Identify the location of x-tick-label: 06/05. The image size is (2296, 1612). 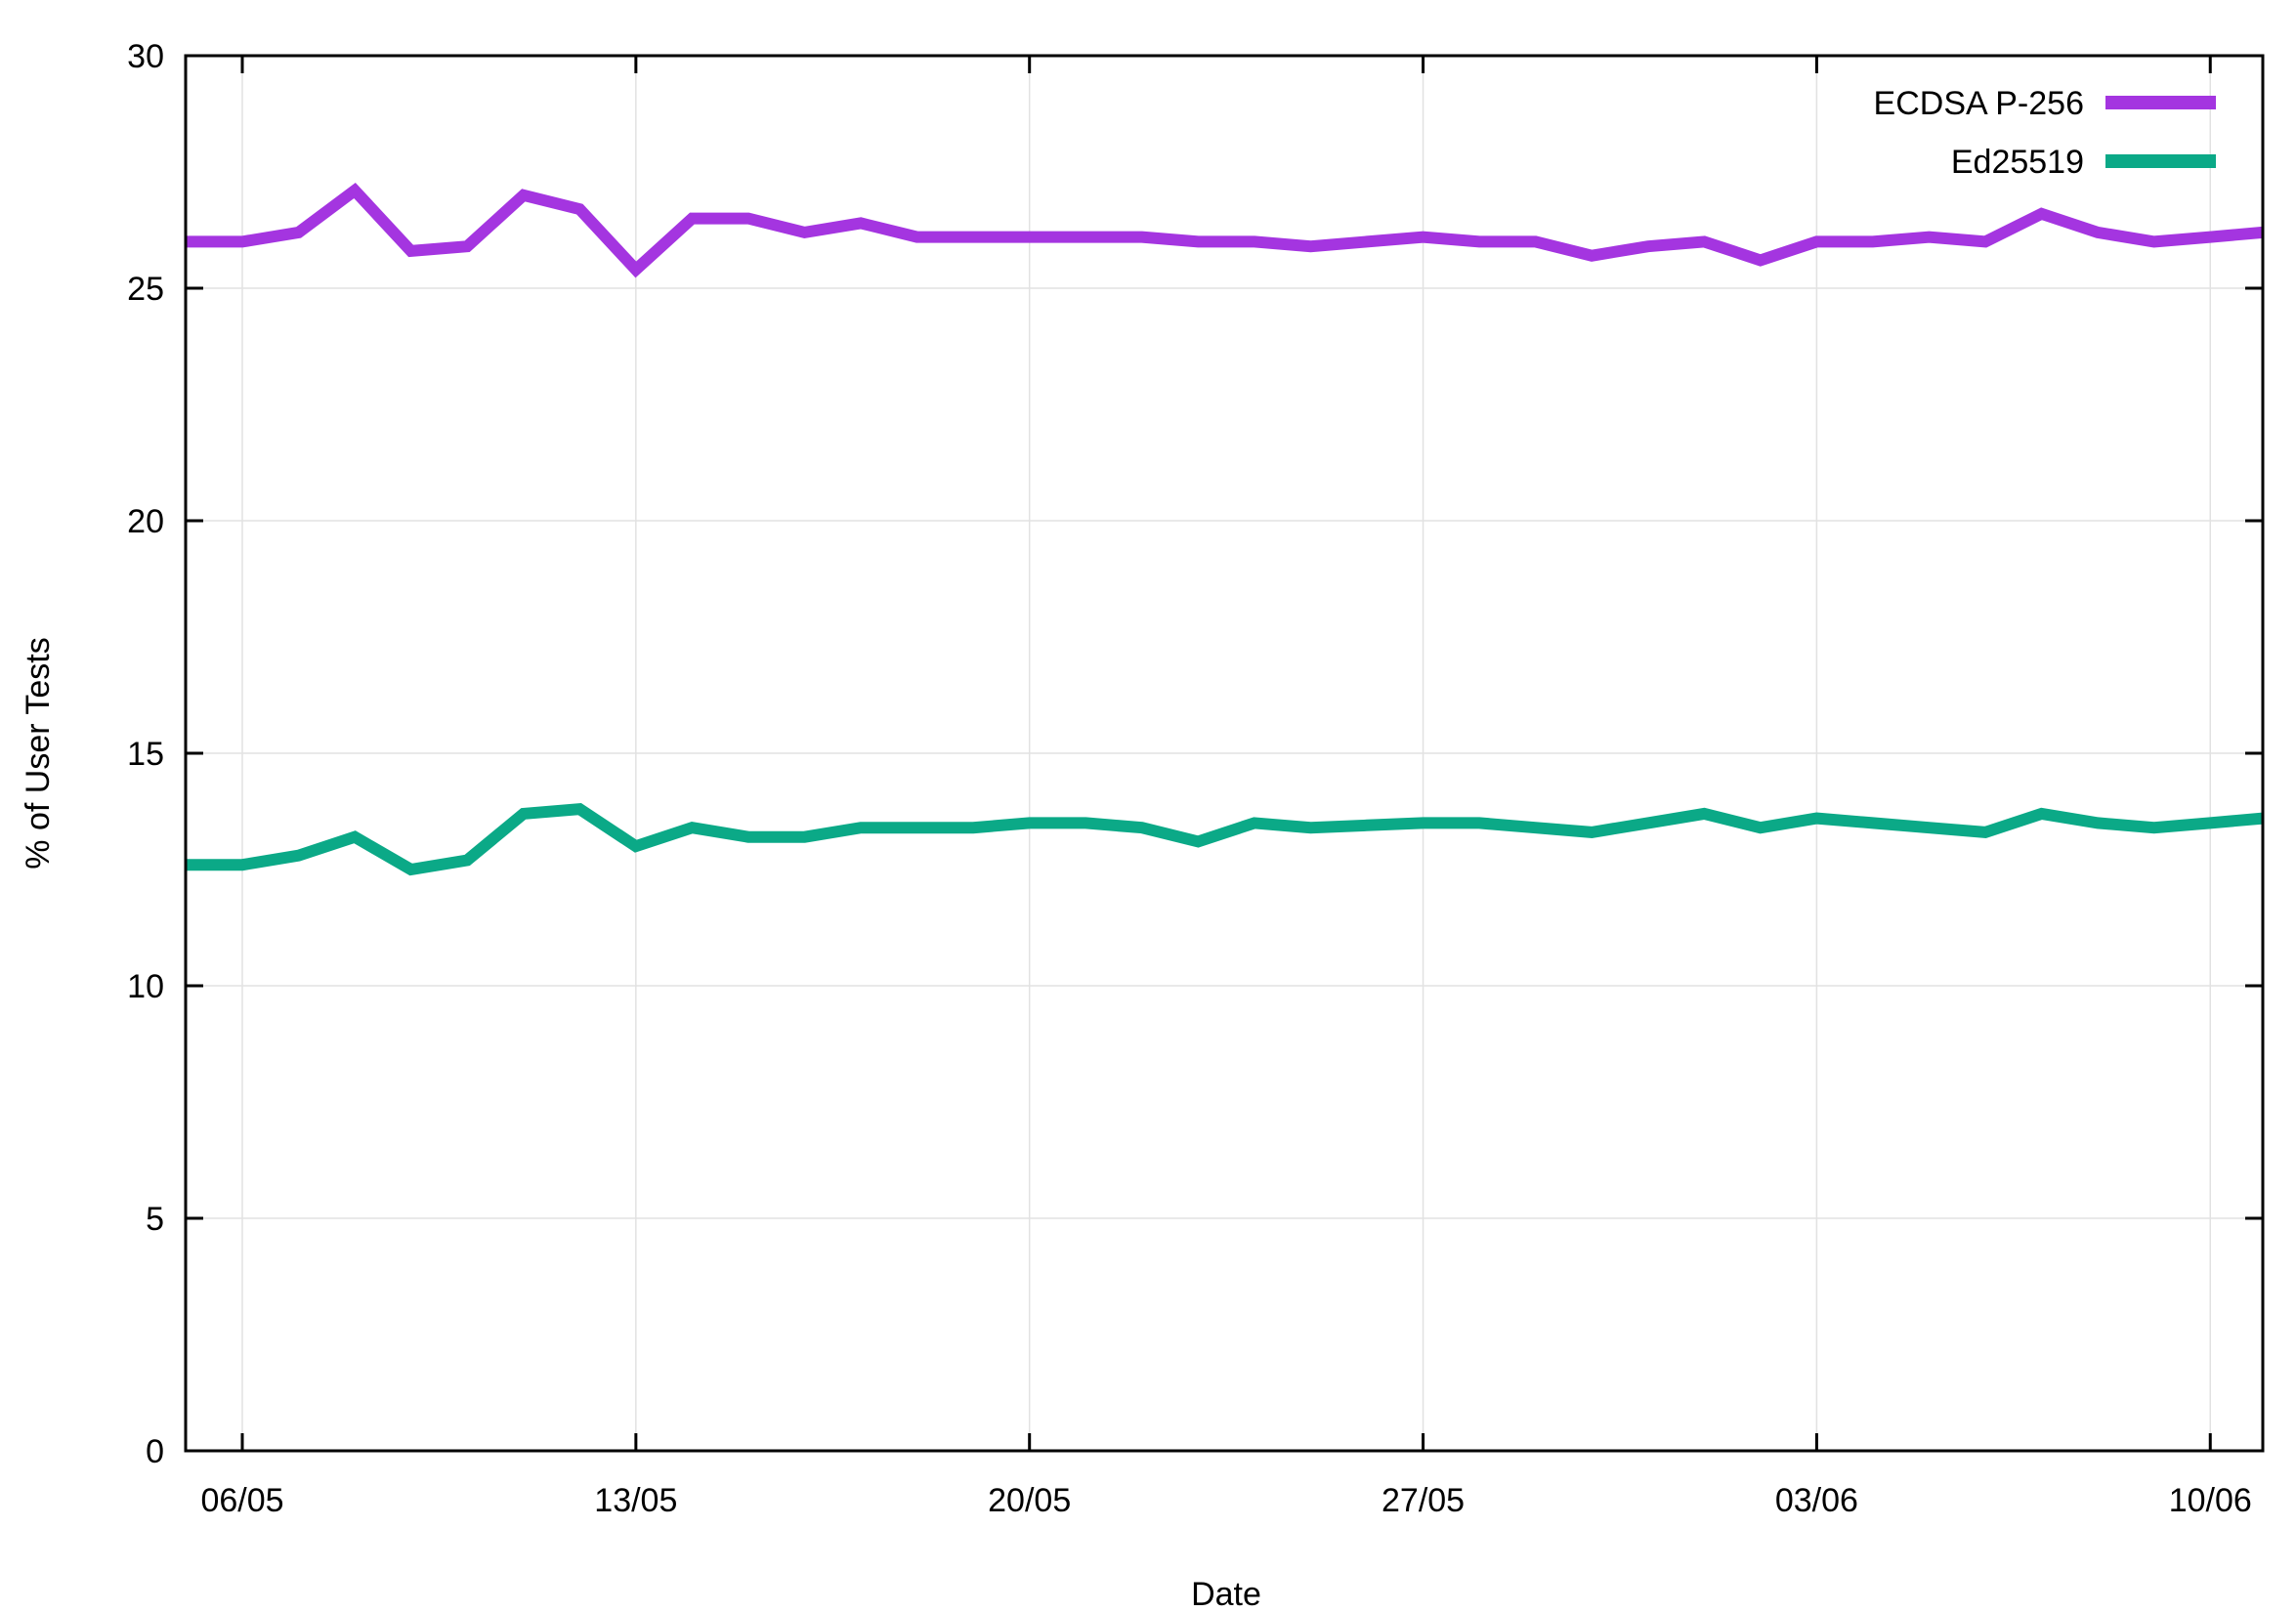
(241, 1500).